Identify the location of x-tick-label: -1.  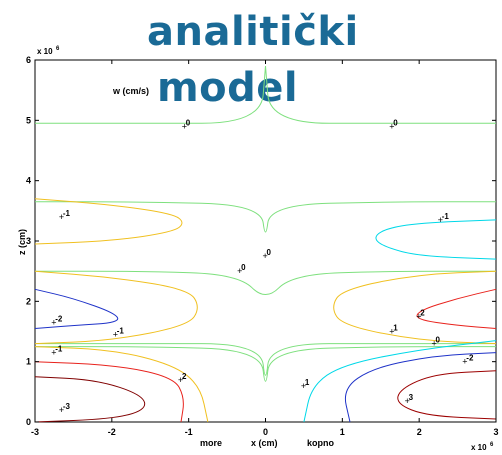
(189, 432).